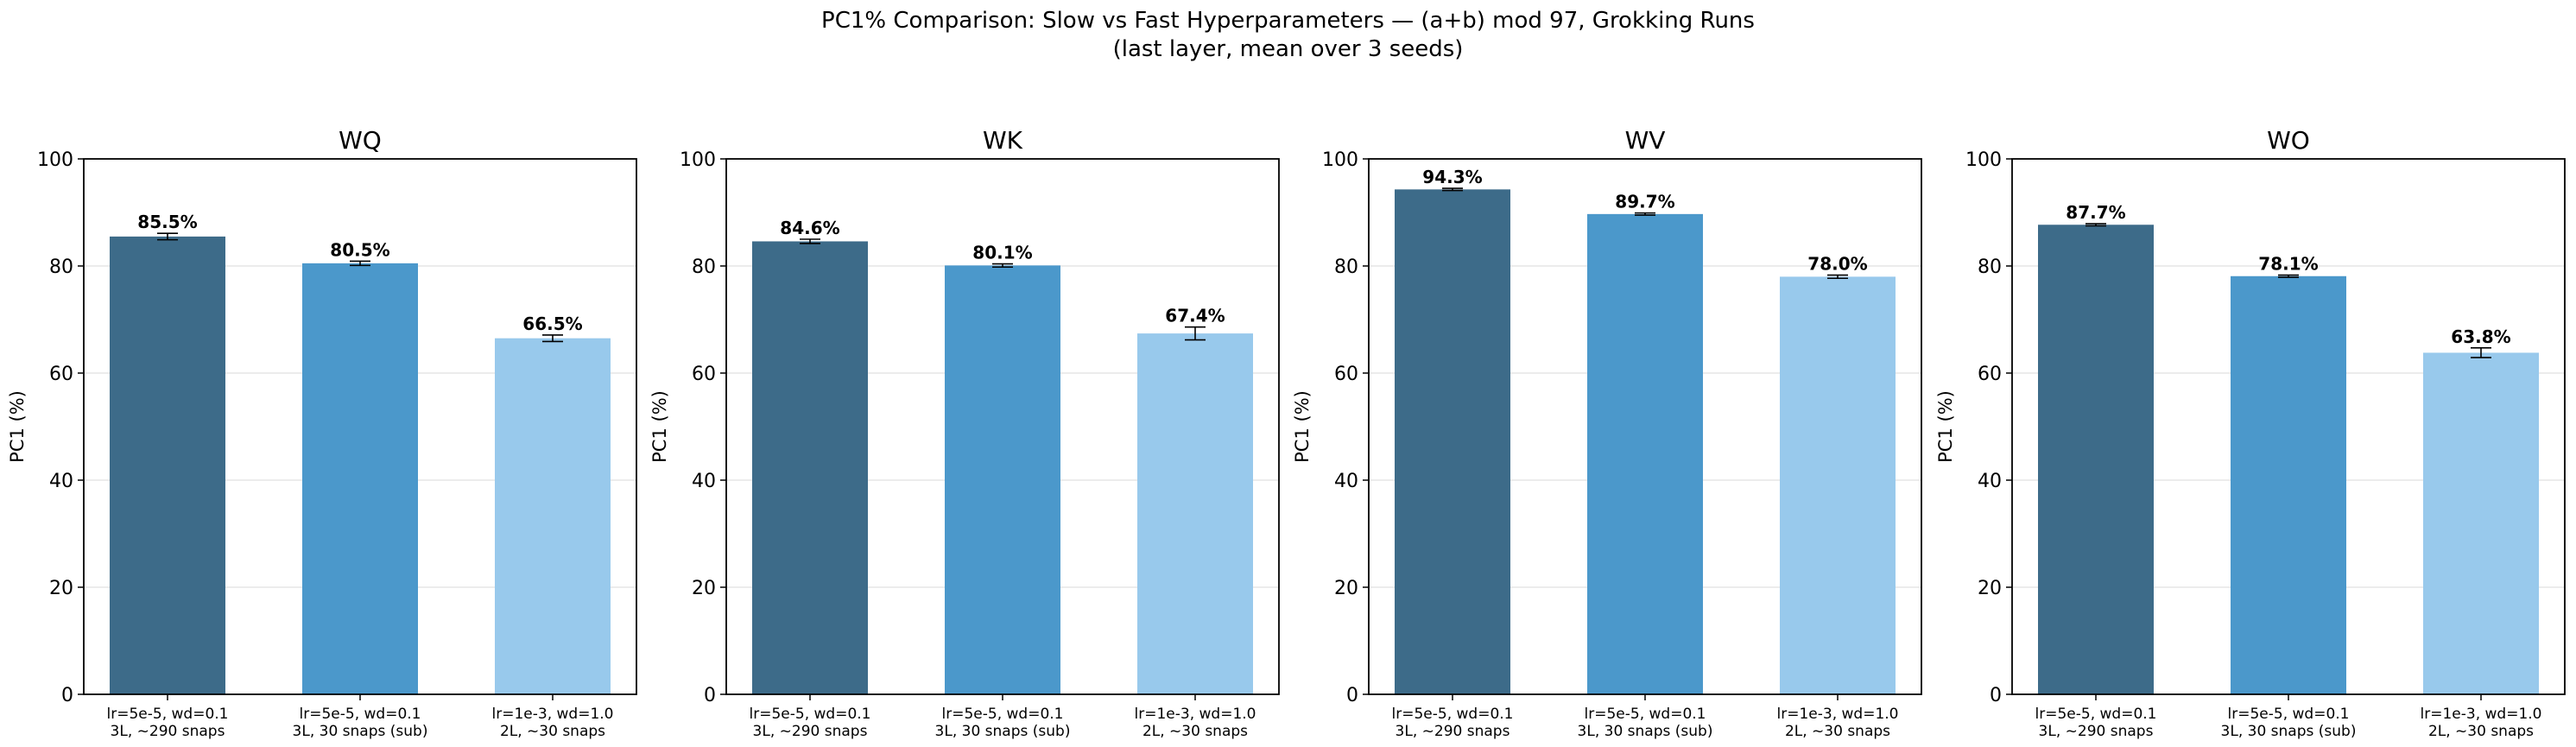 This screenshot has height=747, width=2576. What do you see at coordinates (2288, 264) in the screenshot?
I see `value-label: 78.1%` at bounding box center [2288, 264].